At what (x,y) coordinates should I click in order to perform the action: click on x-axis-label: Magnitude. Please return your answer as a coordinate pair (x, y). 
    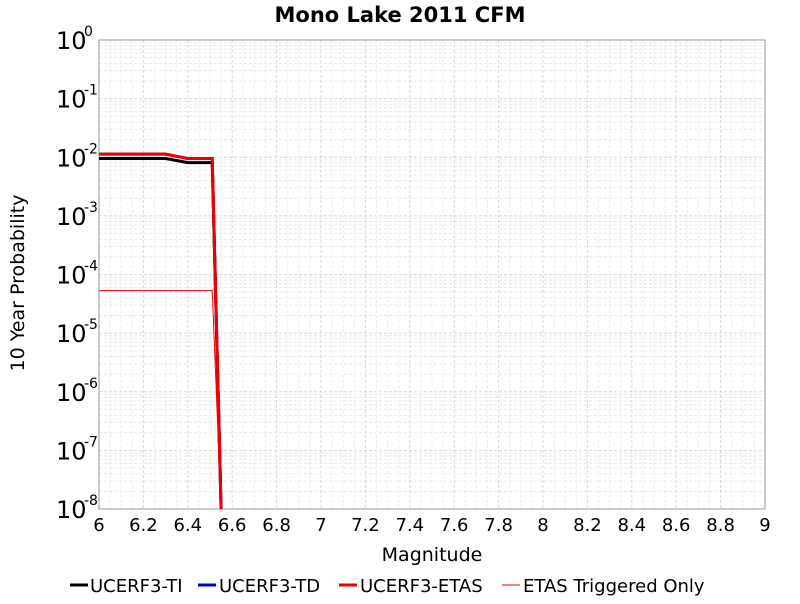
    Looking at the image, I should click on (432, 555).